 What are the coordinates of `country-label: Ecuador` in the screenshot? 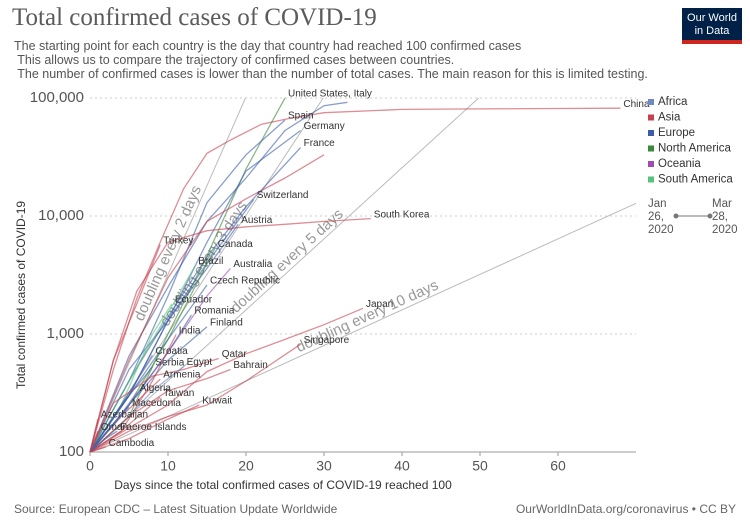 It's located at (194, 300).